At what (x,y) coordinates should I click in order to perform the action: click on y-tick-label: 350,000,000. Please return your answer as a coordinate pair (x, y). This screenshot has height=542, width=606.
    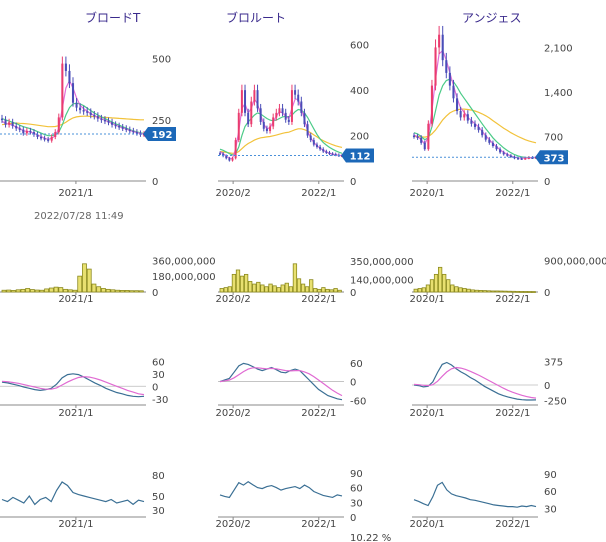
    Looking at the image, I should click on (382, 262).